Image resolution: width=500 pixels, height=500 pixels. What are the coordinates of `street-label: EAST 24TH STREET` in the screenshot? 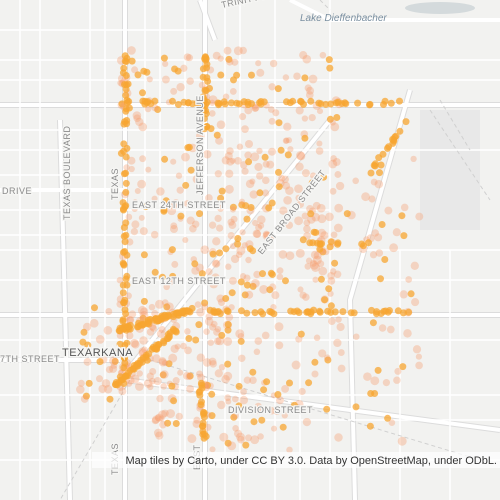 It's located at (179, 205).